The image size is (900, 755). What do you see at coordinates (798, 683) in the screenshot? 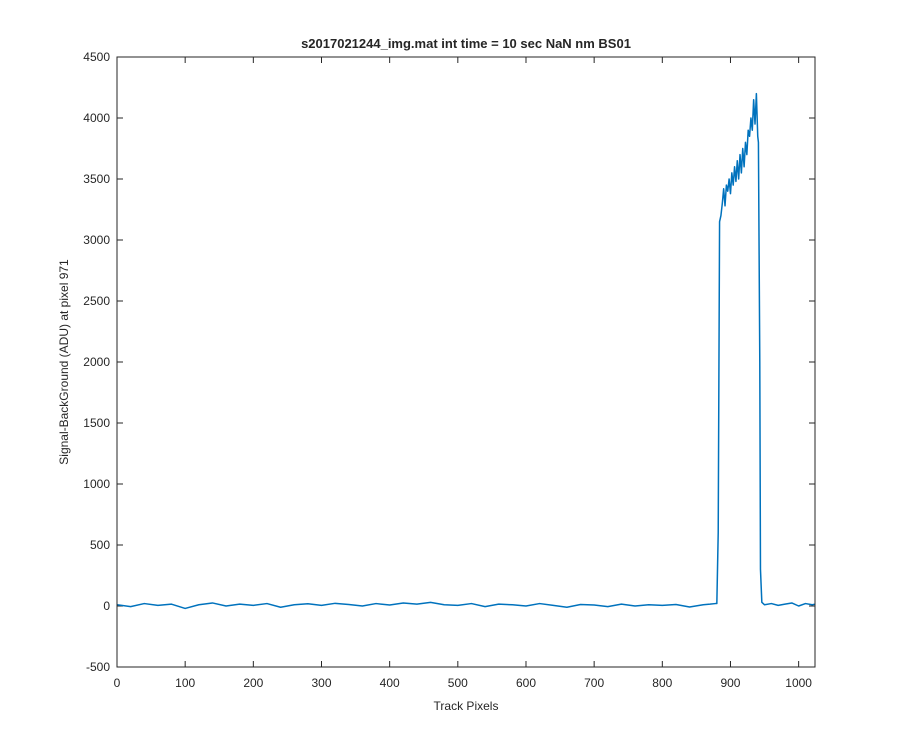
I see `x-tick-label: 1000` at bounding box center [798, 683].